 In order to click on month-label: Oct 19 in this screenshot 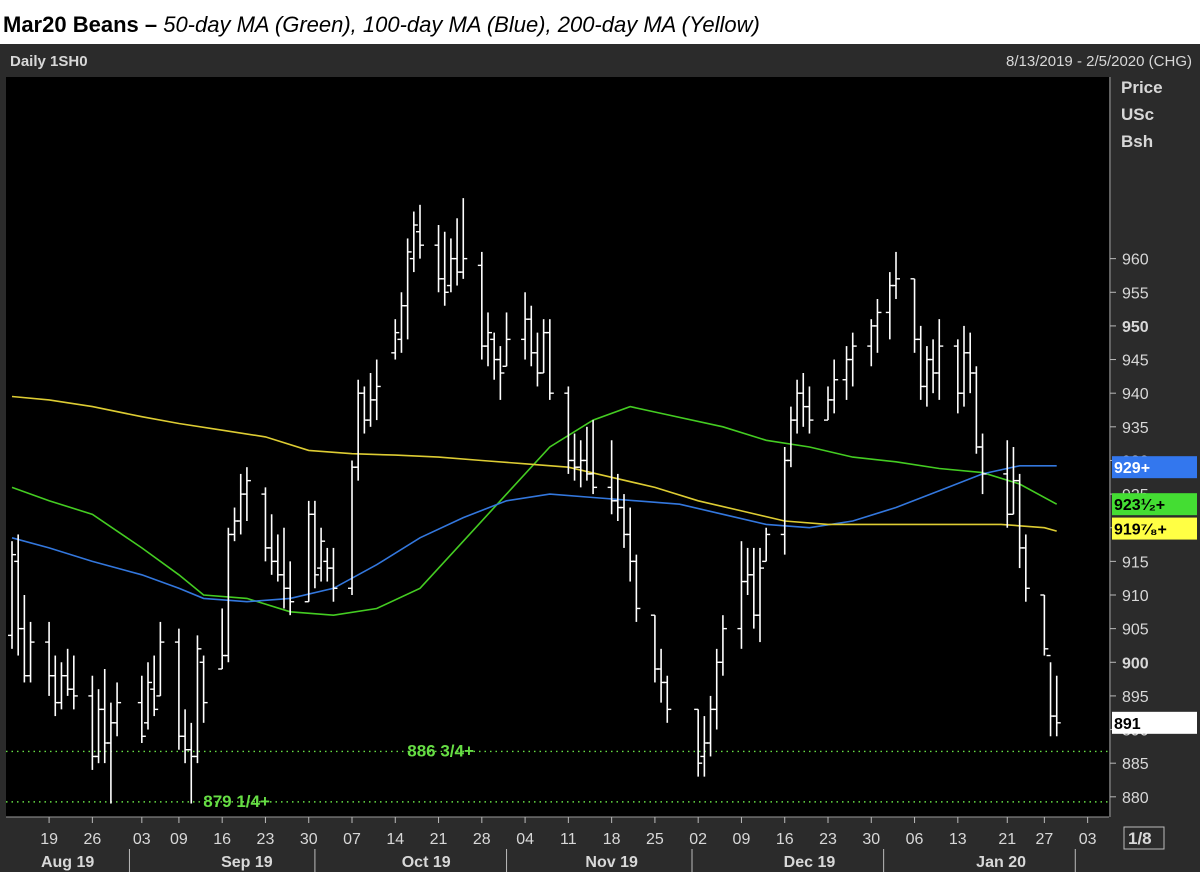, I will do `click(426, 862)`.